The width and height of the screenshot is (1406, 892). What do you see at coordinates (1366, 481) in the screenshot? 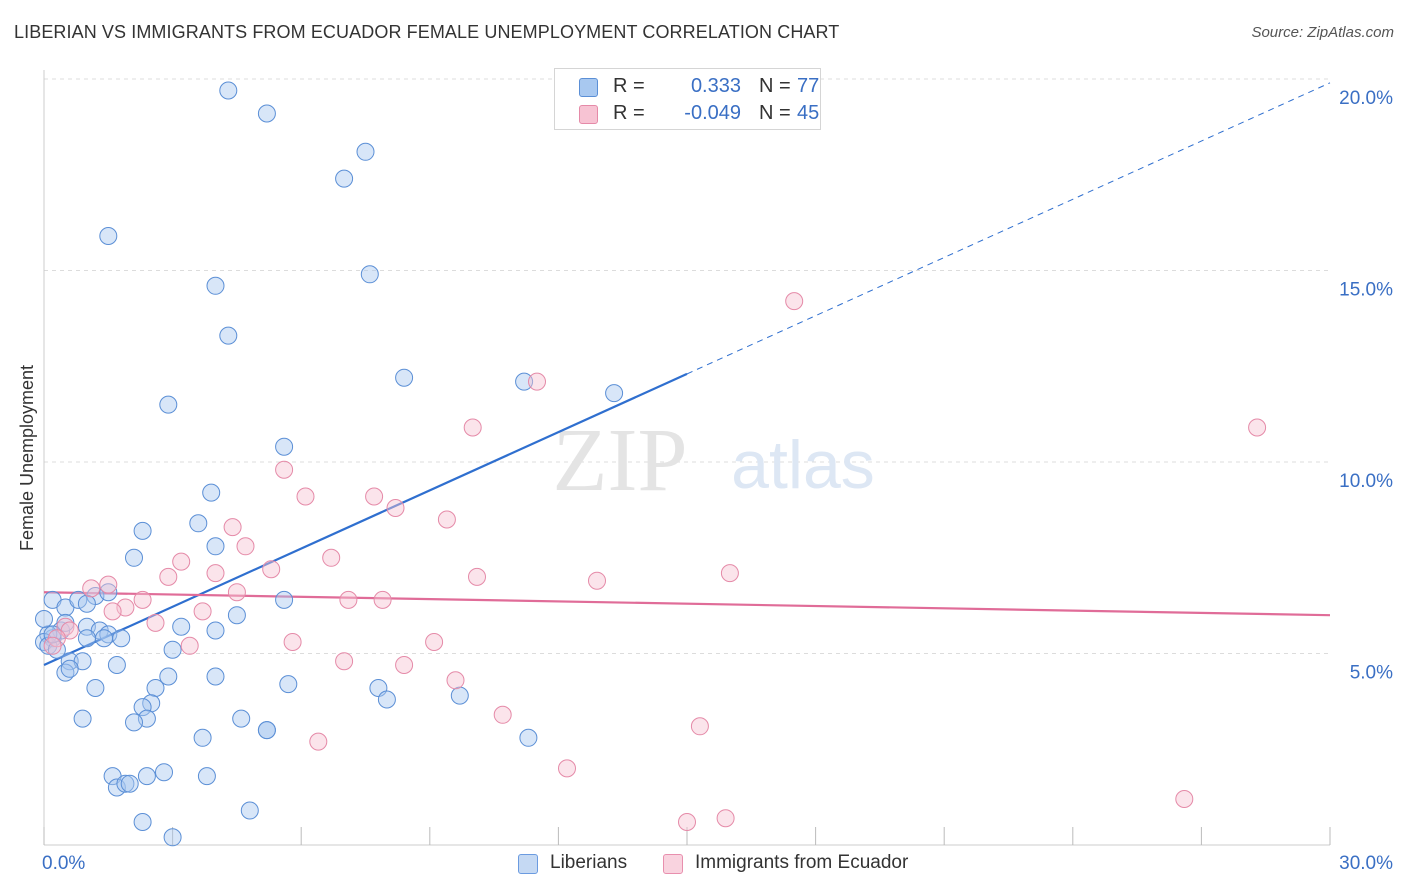
I see `y-tick-label: 10.0%` at bounding box center [1366, 481].